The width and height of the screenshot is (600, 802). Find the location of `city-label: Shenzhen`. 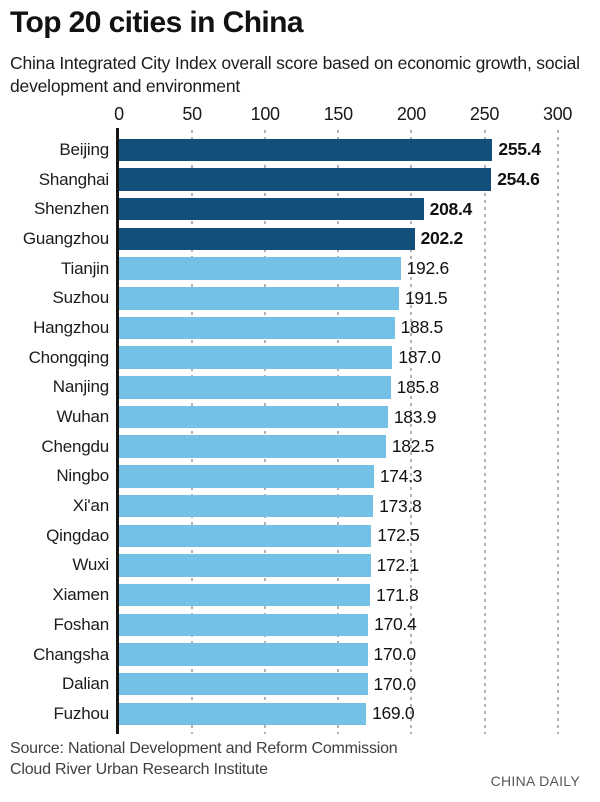

city-label: Shenzhen is located at coordinates (71, 209).